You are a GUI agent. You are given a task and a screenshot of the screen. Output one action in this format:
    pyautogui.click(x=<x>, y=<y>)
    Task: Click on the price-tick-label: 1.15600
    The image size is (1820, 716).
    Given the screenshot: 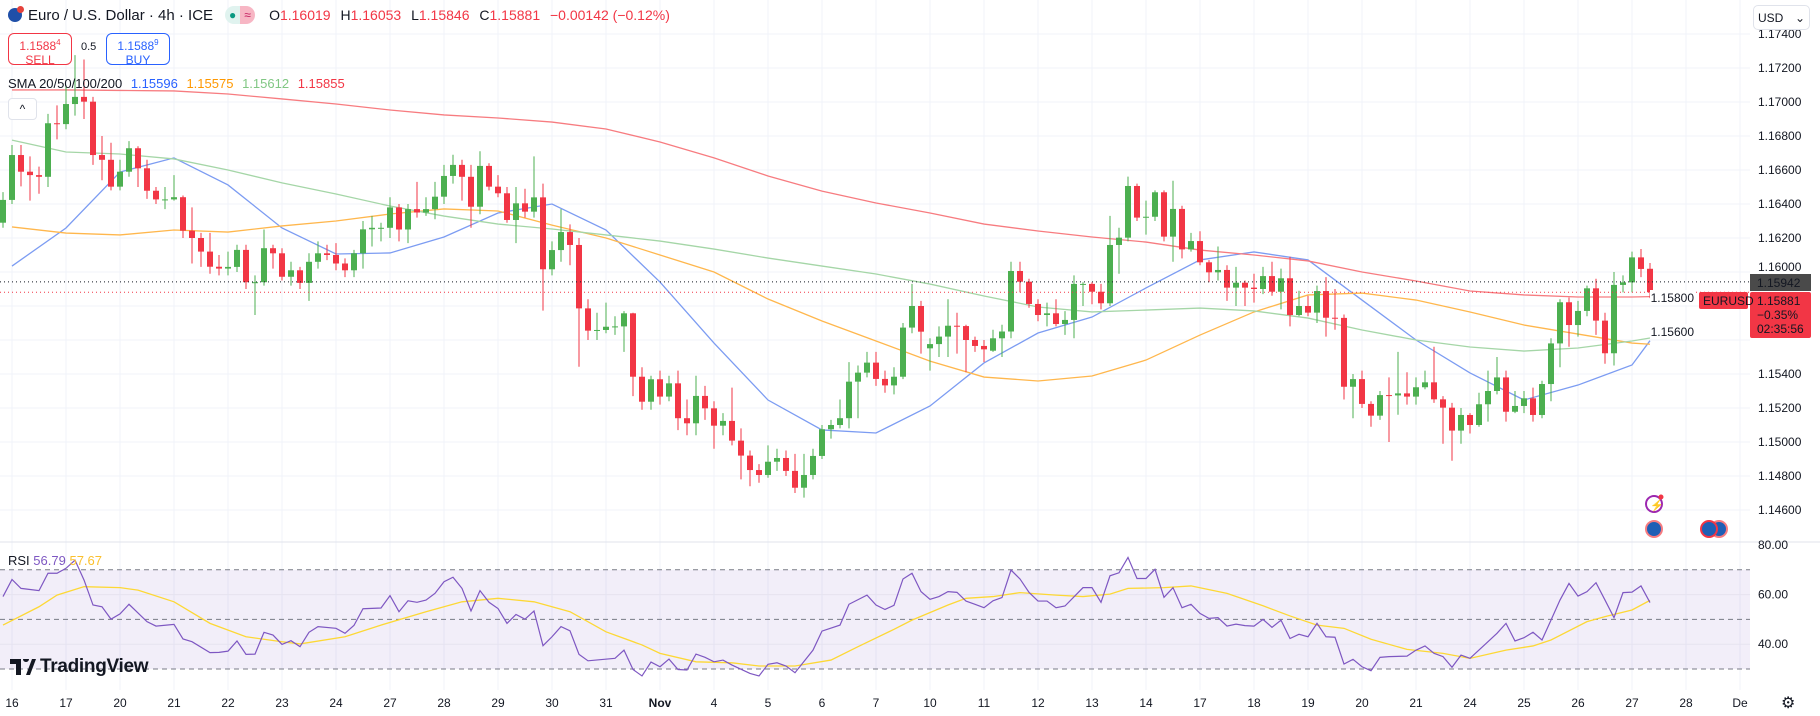 What is the action you would take?
    pyautogui.click(x=1673, y=332)
    